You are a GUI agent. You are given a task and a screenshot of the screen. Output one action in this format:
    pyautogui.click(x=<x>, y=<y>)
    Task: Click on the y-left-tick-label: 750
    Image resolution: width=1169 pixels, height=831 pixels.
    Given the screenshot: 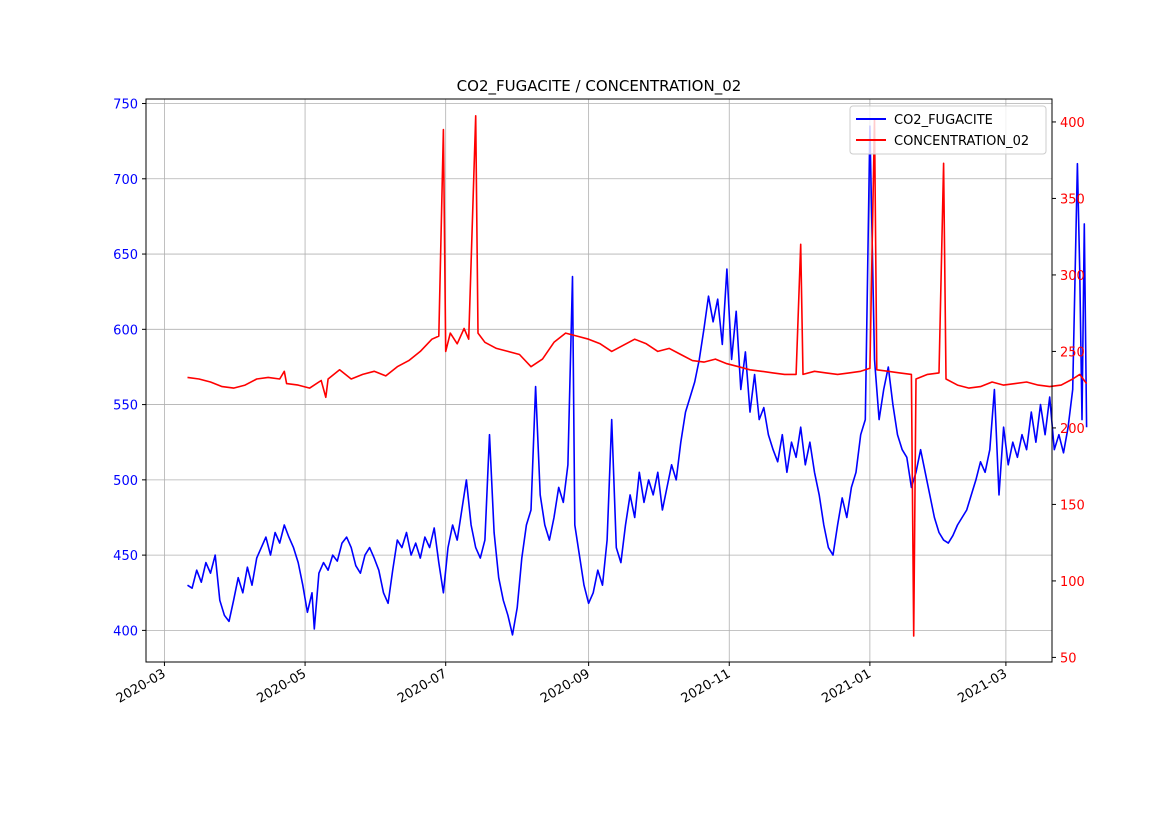 What is the action you would take?
    pyautogui.click(x=125, y=105)
    